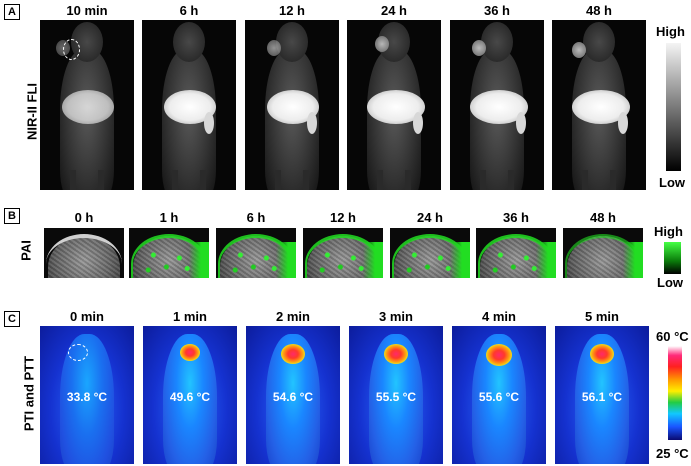 The image size is (691, 466). What do you see at coordinates (602, 316) in the screenshot?
I see `time-label: 5 min` at bounding box center [602, 316].